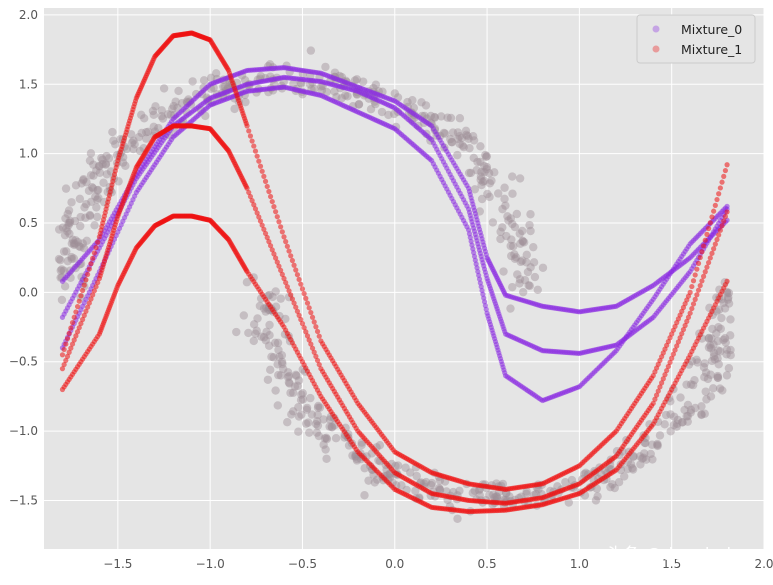  Describe the element at coordinates (28, 223) in the screenshot. I see `y-tick-label: 0.5` at that location.